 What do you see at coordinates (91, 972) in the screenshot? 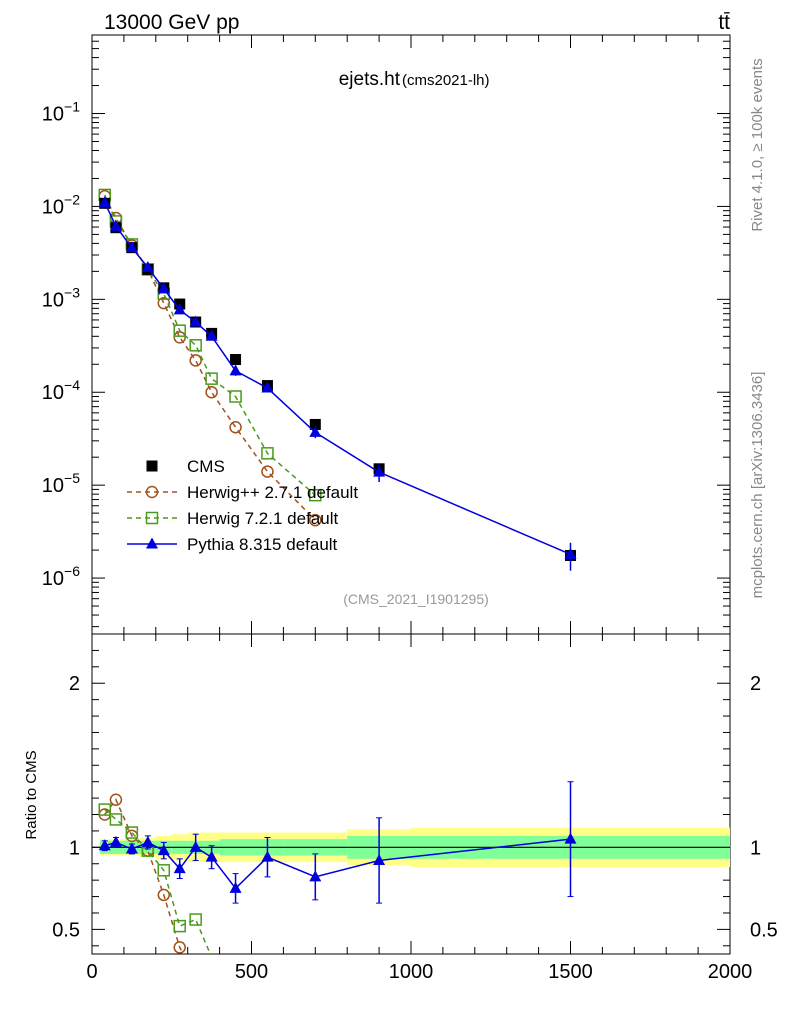
I see `x-tick-label: 0` at bounding box center [91, 972].